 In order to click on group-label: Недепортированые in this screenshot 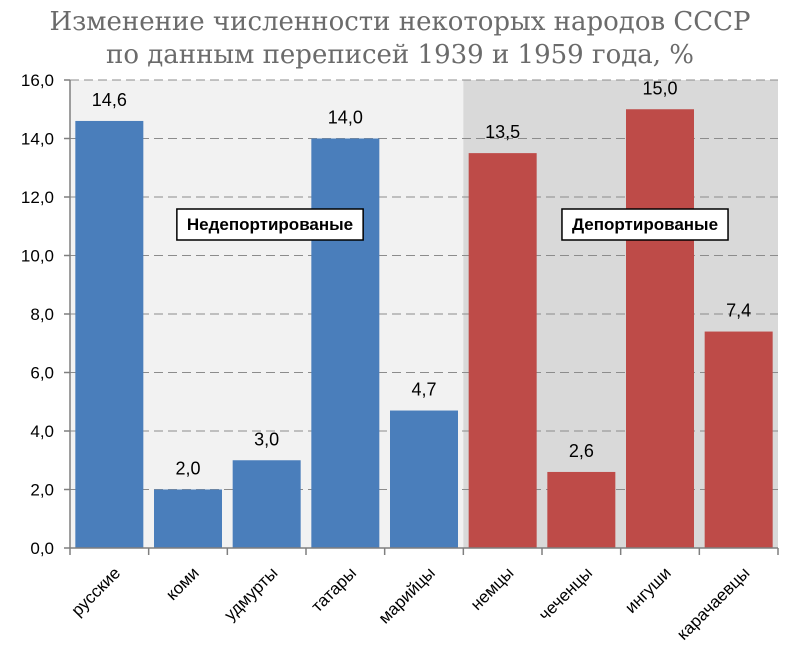, I will do `click(270, 224)`.